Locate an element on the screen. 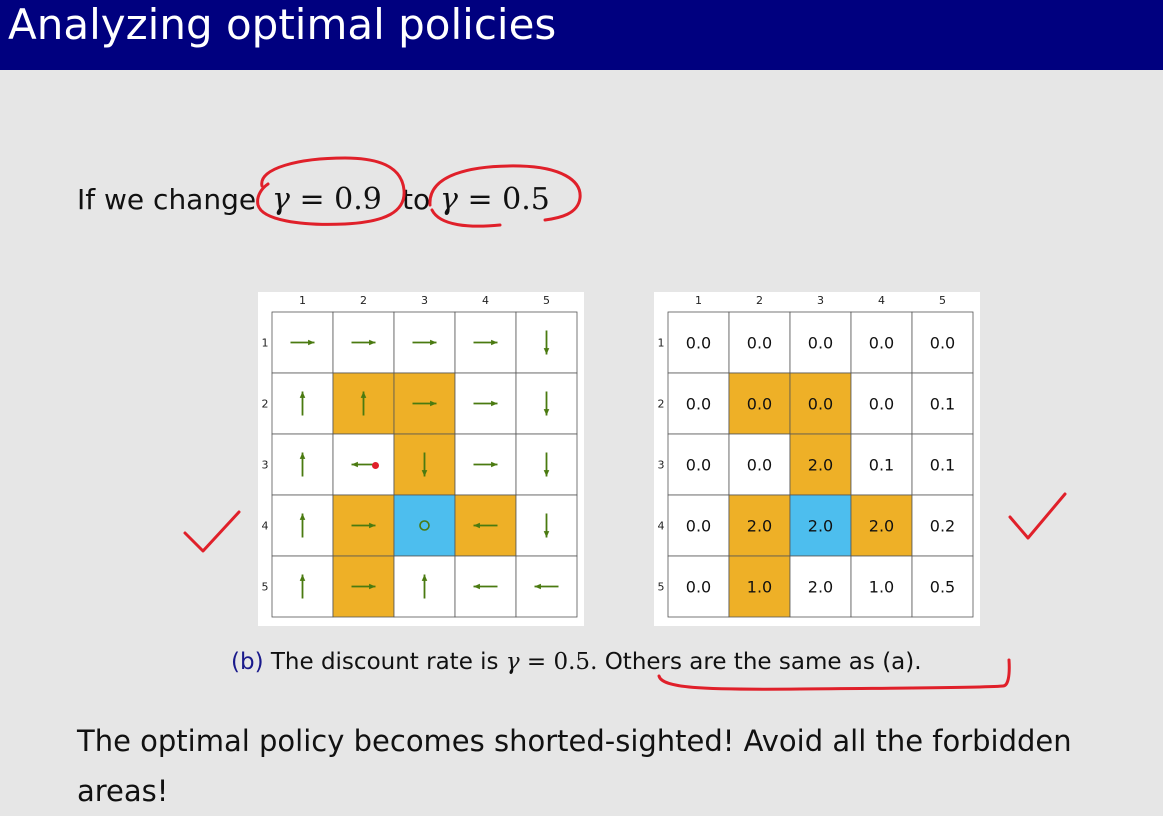  caption-text-after: Others are the same as (a). is located at coordinates (763, 662).